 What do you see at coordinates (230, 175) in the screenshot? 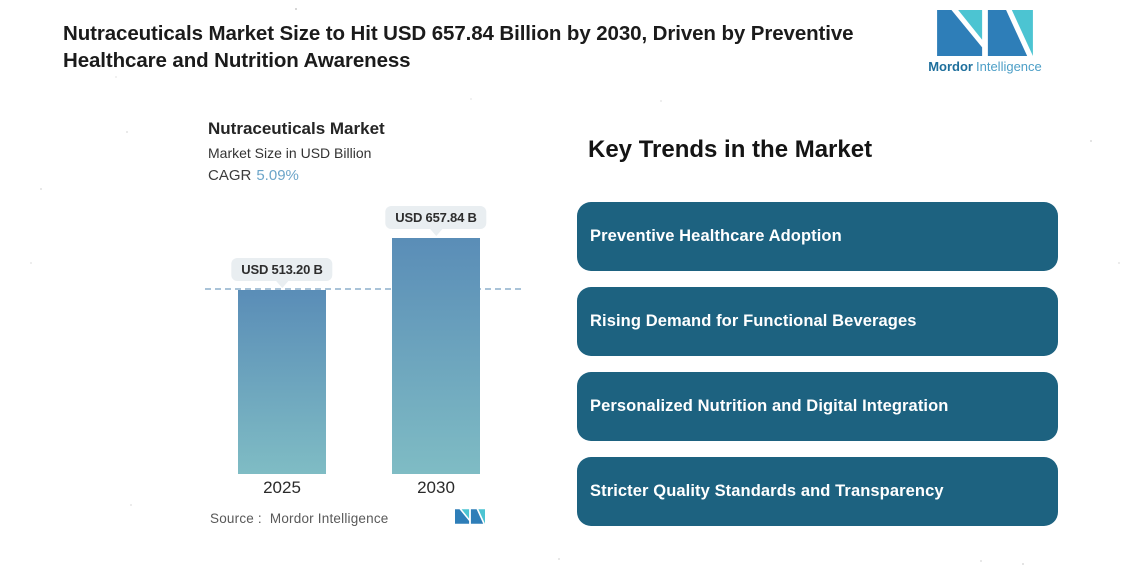
I see `cagr-label: CAGR` at bounding box center [230, 175].